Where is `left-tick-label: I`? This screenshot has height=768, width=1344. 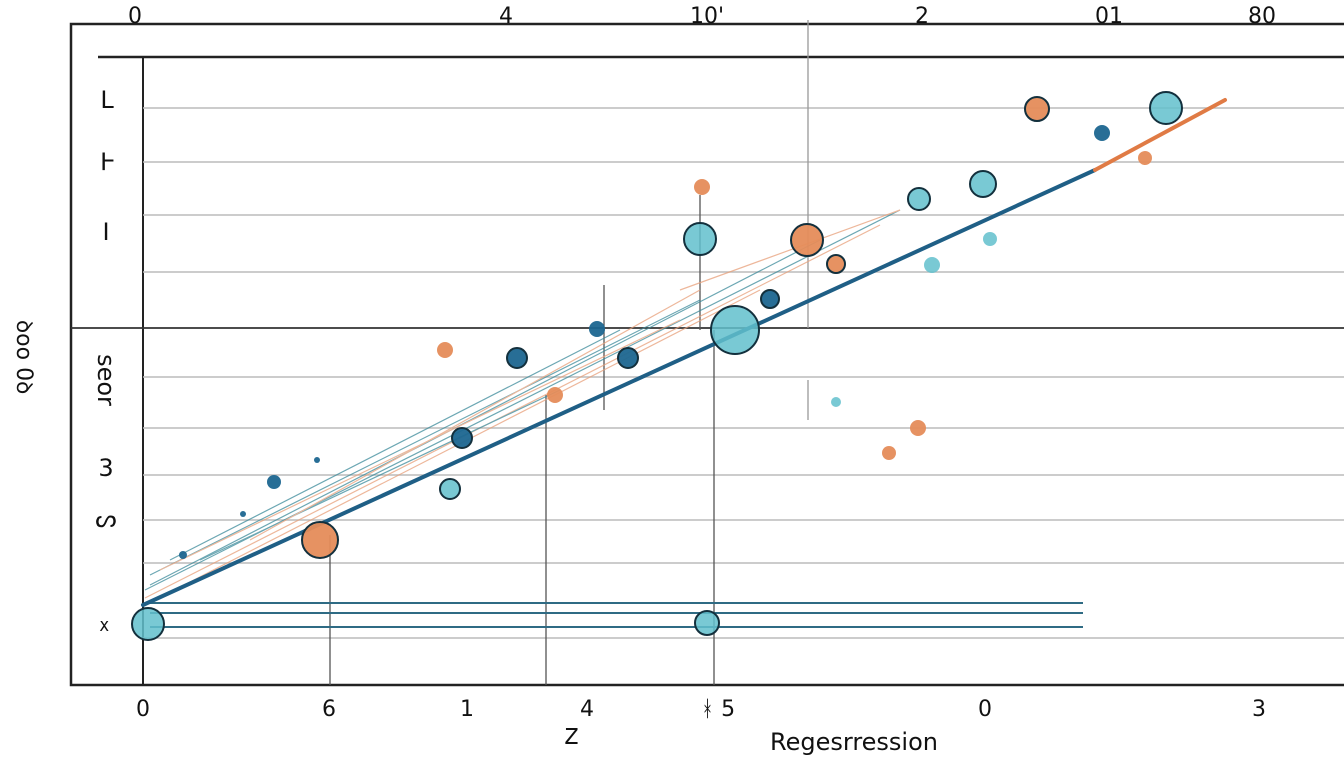 left-tick-label: I is located at coordinates (106, 232).